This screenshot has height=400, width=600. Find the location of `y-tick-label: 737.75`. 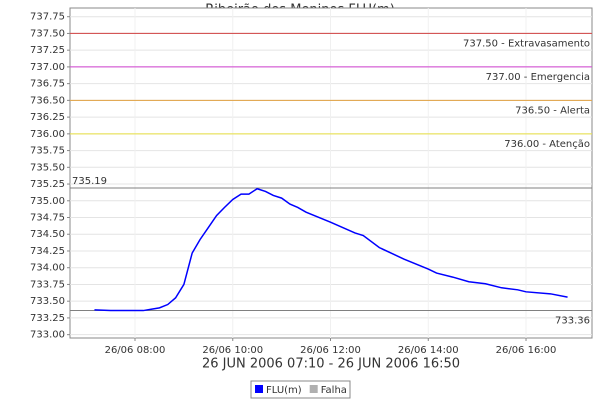

y-tick-label: 737.75 is located at coordinates (47, 17).